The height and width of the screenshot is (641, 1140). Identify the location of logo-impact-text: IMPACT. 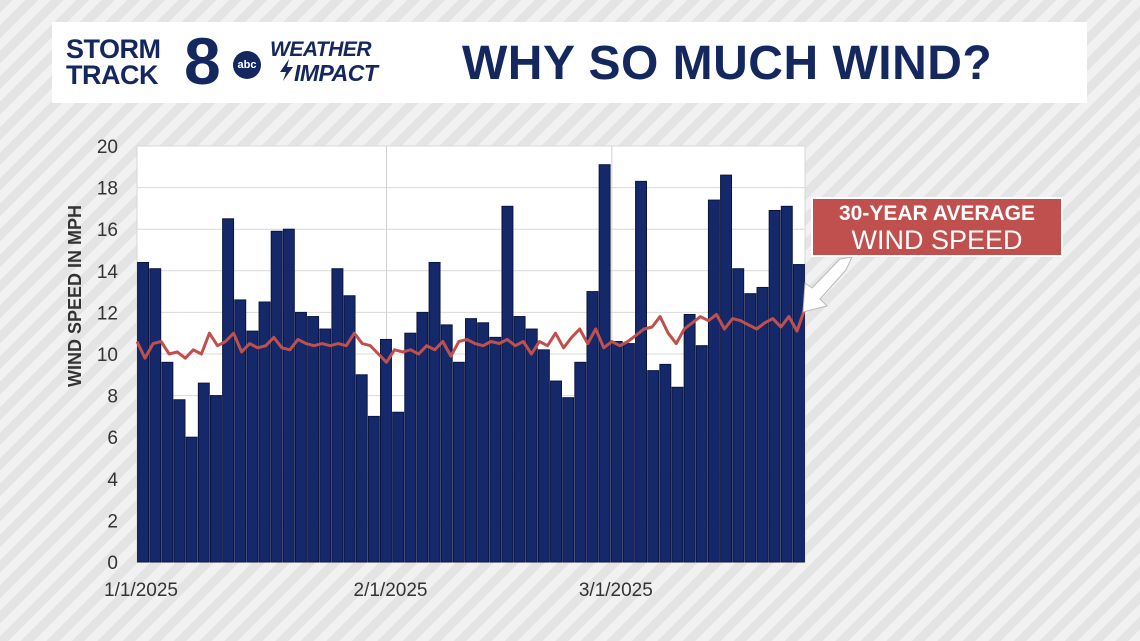
(336, 73).